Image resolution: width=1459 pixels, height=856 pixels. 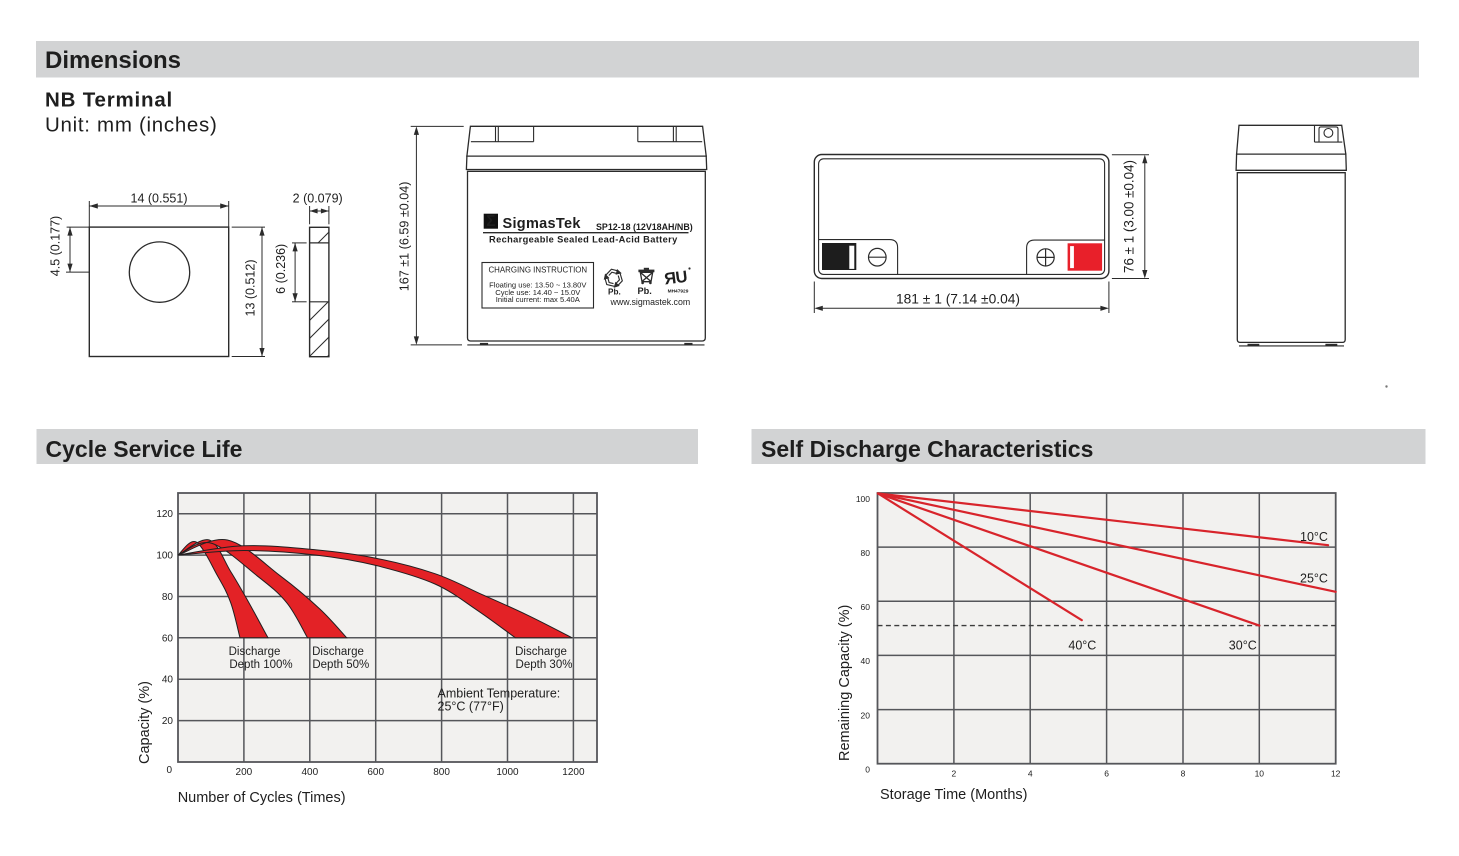 I want to click on svg-text: Dimensions, so click(x=113, y=60).